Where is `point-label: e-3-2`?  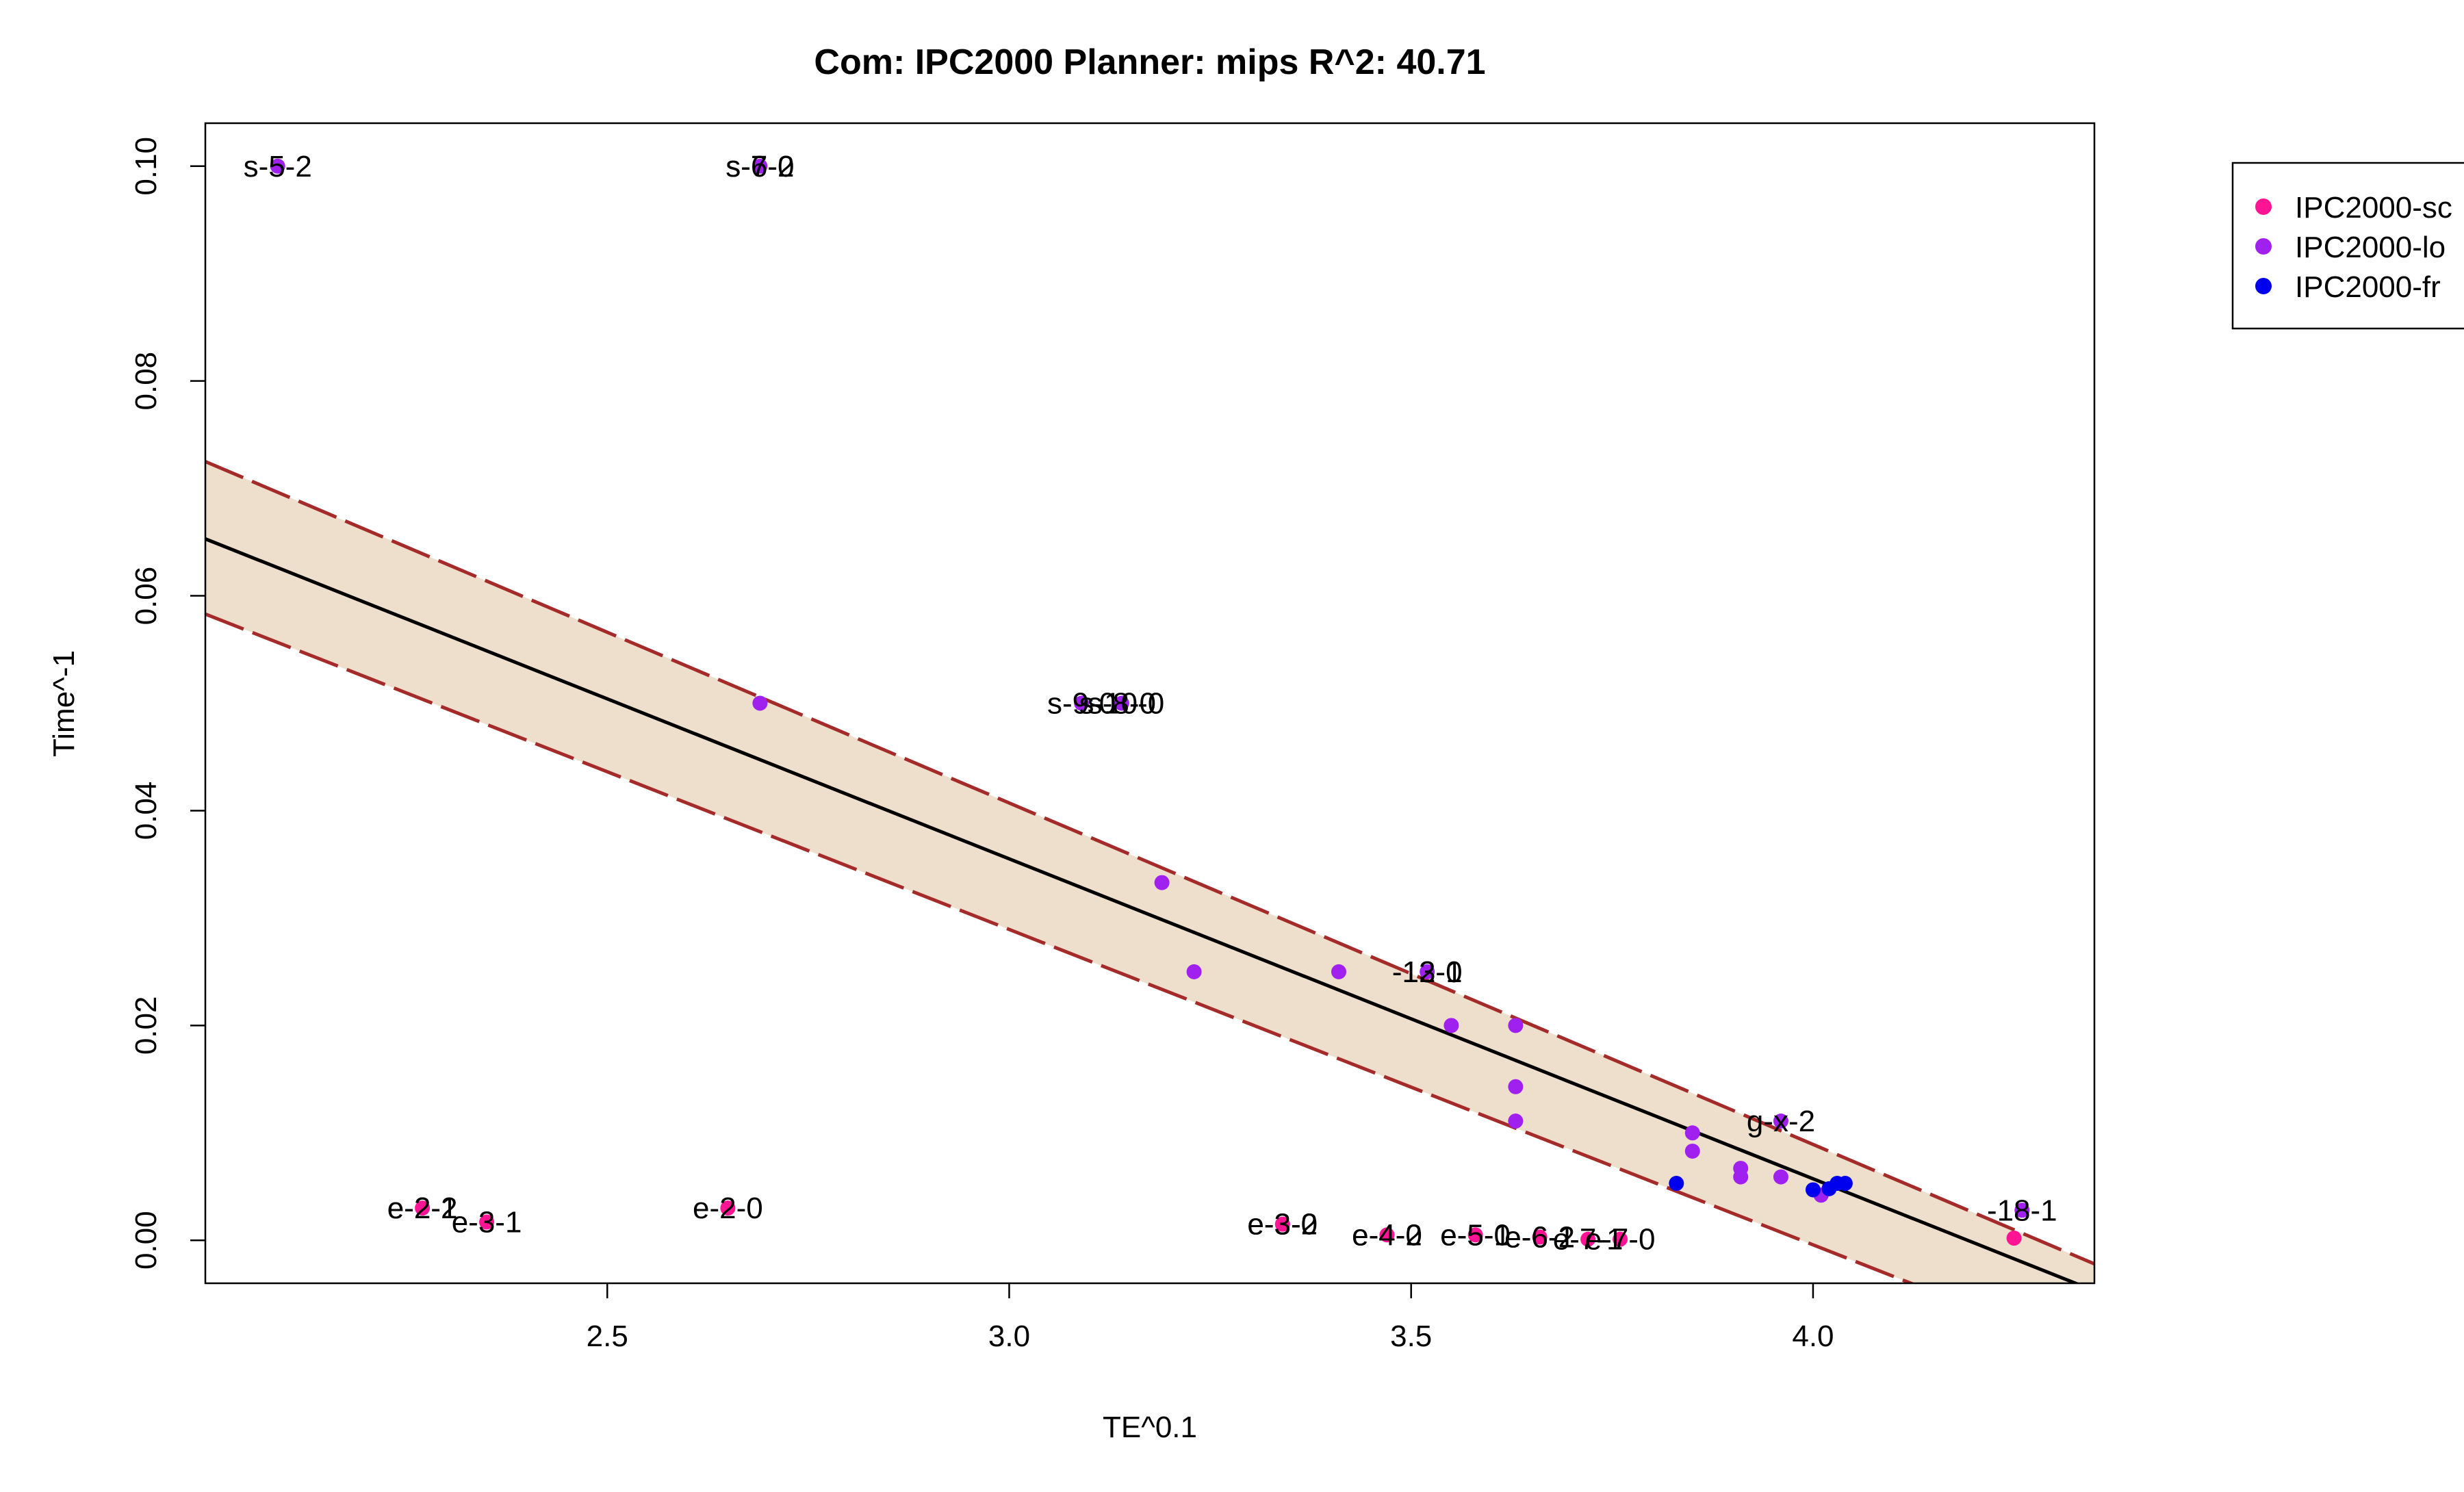 point-label: e-3-2 is located at coordinates (1282, 1225).